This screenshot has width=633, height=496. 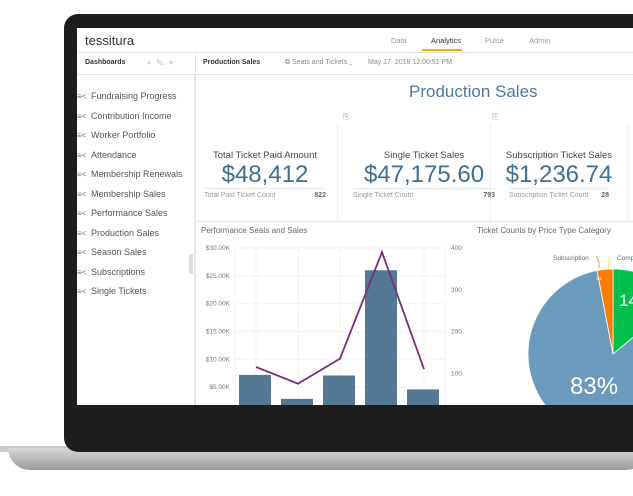 I want to click on filter-label: Seats and Tickets, so click(x=319, y=62).